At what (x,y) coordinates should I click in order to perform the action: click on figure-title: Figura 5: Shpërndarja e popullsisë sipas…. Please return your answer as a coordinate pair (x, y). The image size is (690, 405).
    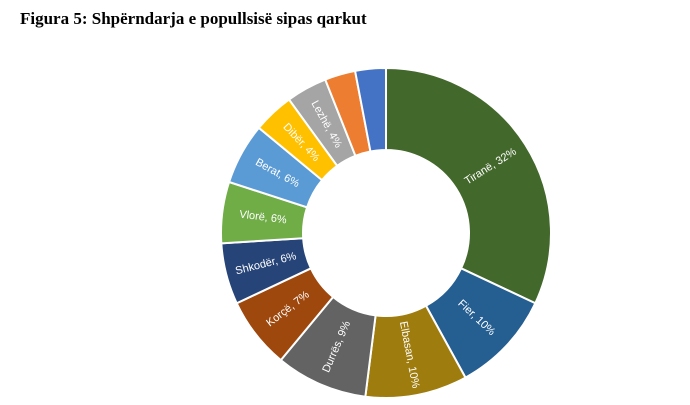
    Looking at the image, I should click on (193, 18).